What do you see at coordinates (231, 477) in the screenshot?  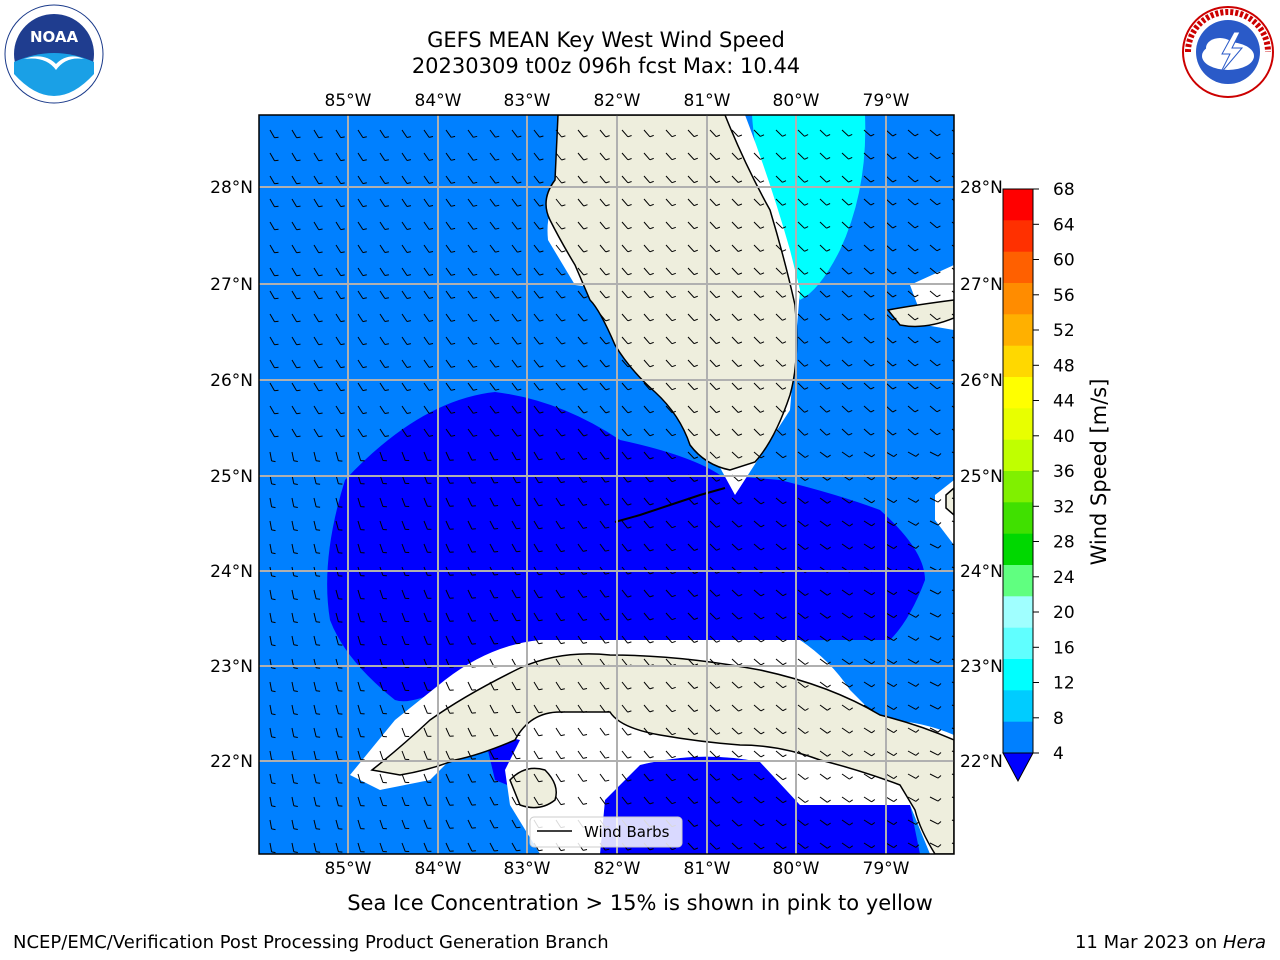 I see `lat-tick-label-left: 25°N` at bounding box center [231, 477].